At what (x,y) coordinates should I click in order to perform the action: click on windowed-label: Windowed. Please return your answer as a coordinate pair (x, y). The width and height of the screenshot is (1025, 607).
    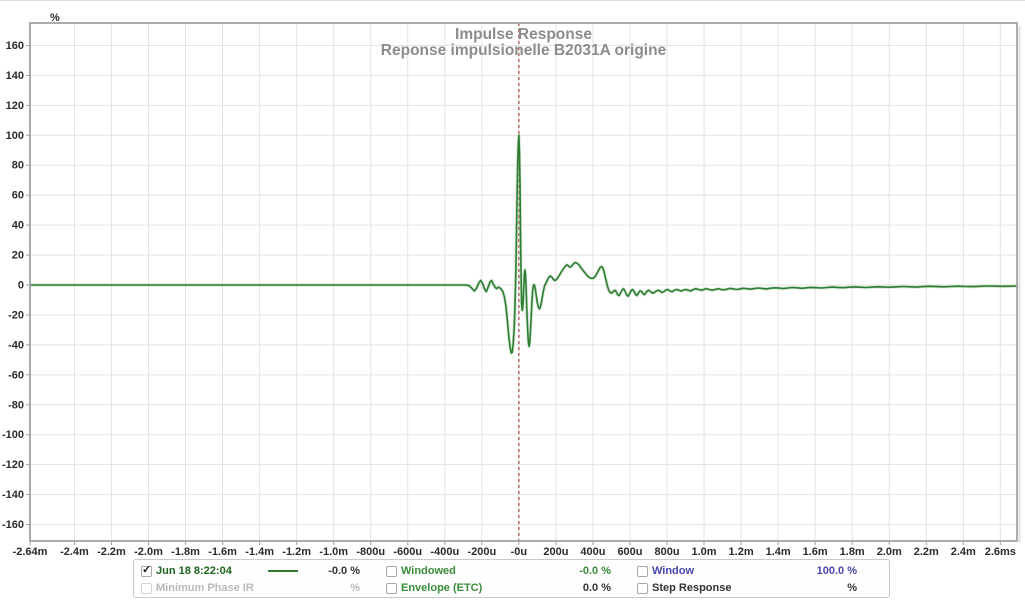
    Looking at the image, I should click on (428, 571).